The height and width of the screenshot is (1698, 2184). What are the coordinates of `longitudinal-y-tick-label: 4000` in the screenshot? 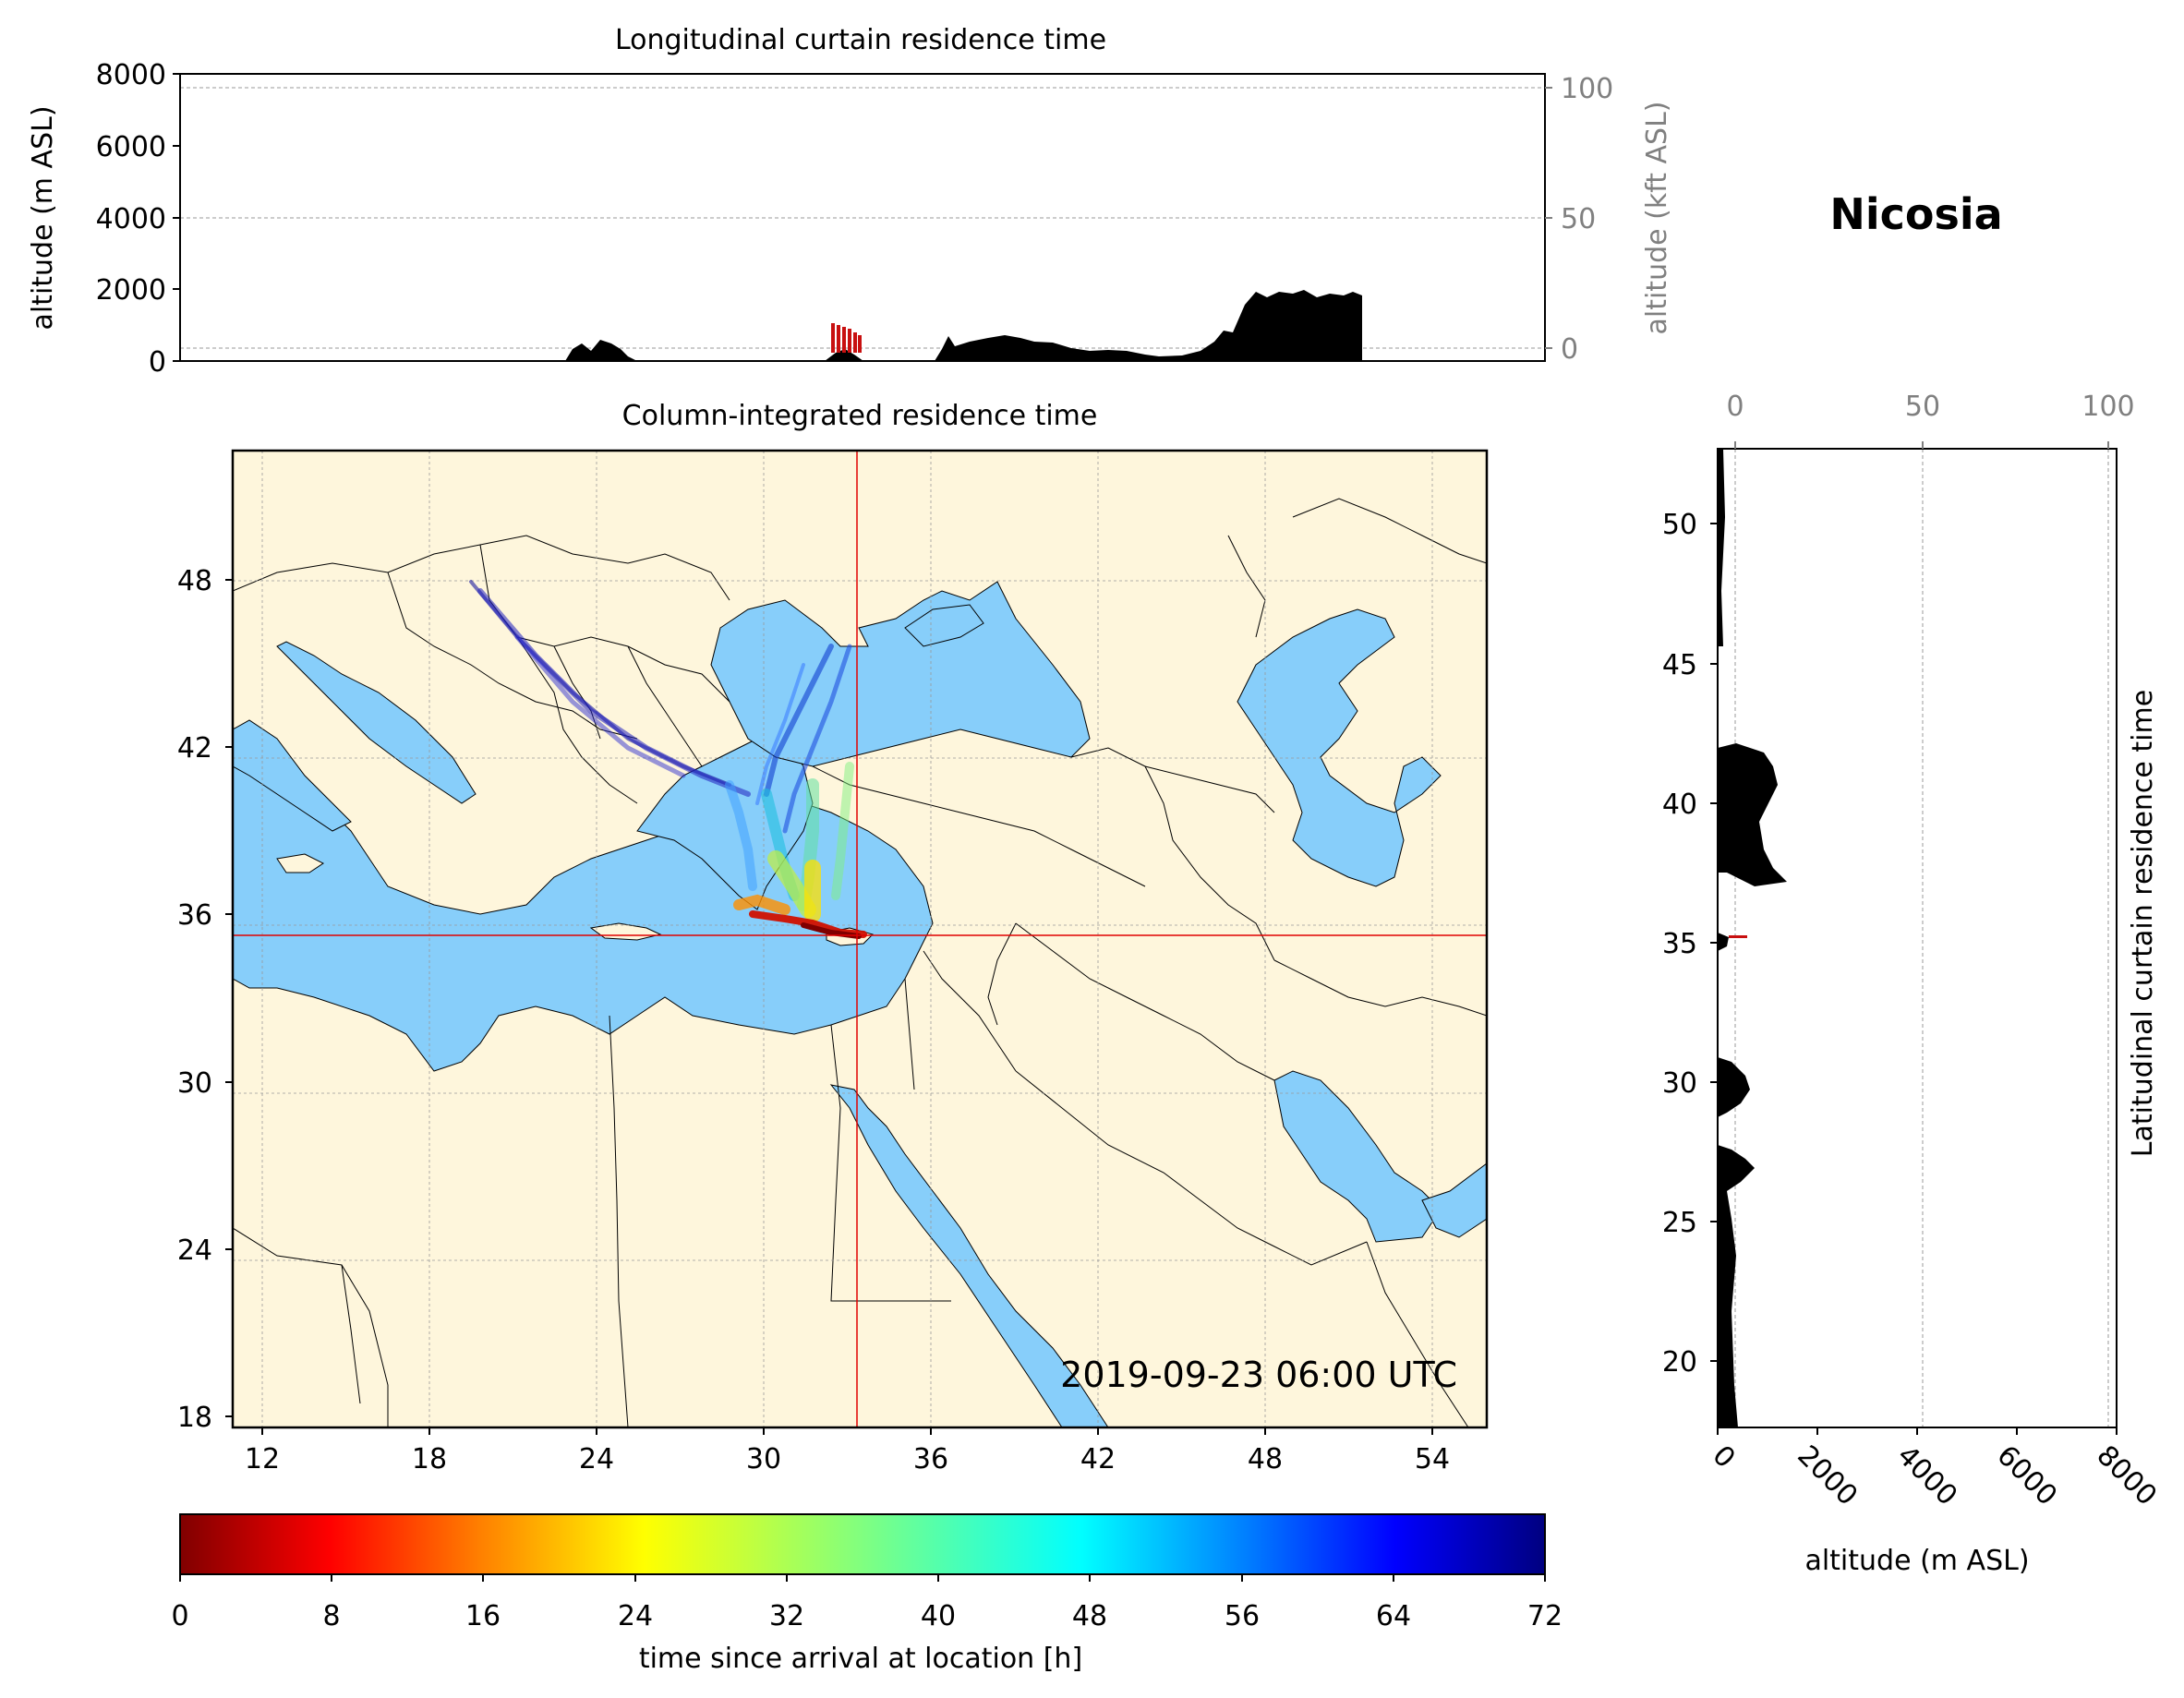 It's located at (131, 219).